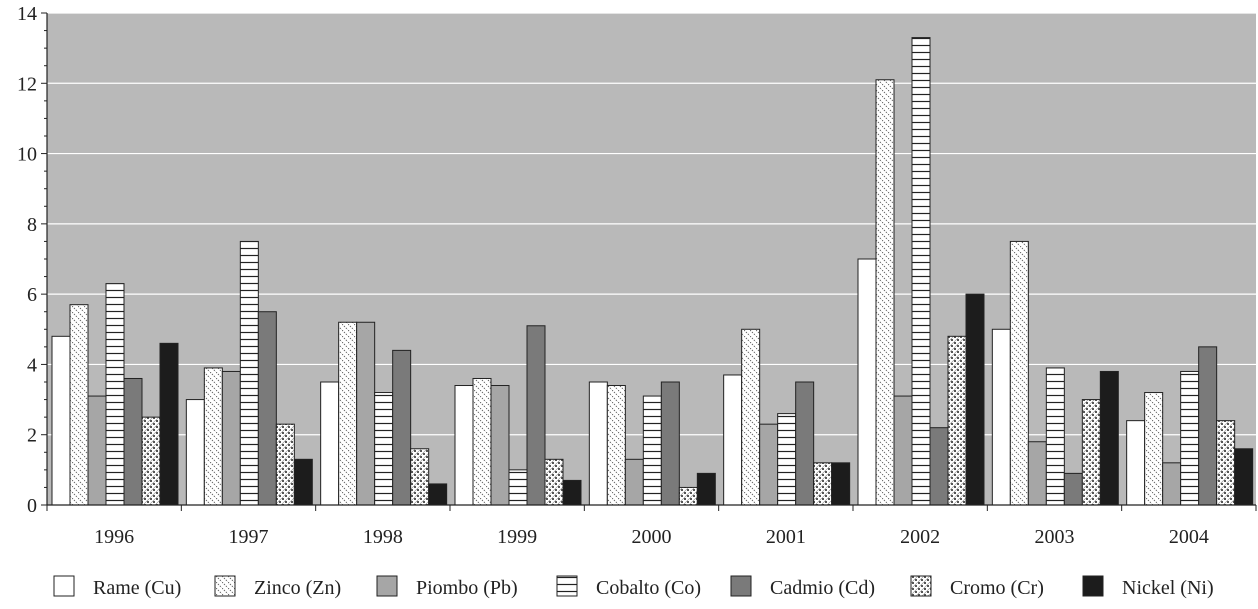 Image resolution: width=1258 pixels, height=609 pixels. I want to click on x-tick-label: 2002, so click(920, 537).